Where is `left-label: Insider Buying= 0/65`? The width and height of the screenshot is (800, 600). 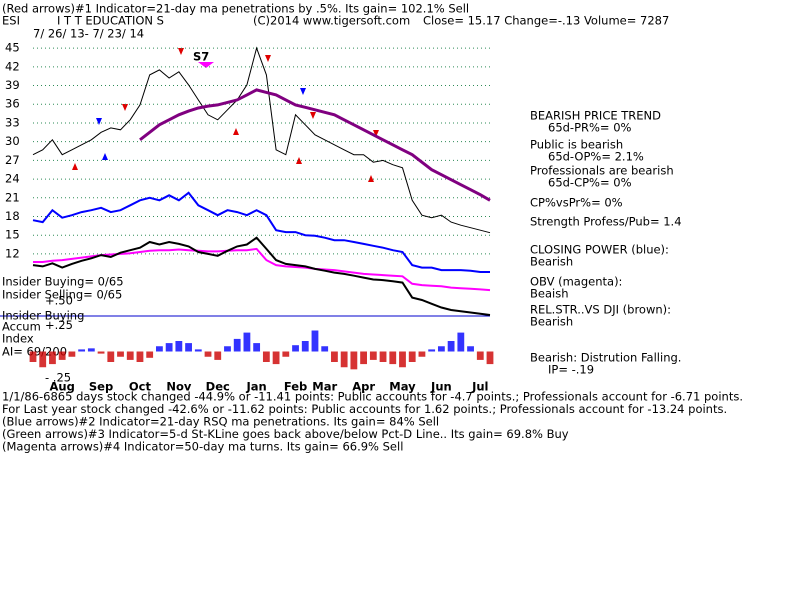 left-label: Insider Buying= 0/65 is located at coordinates (63, 282).